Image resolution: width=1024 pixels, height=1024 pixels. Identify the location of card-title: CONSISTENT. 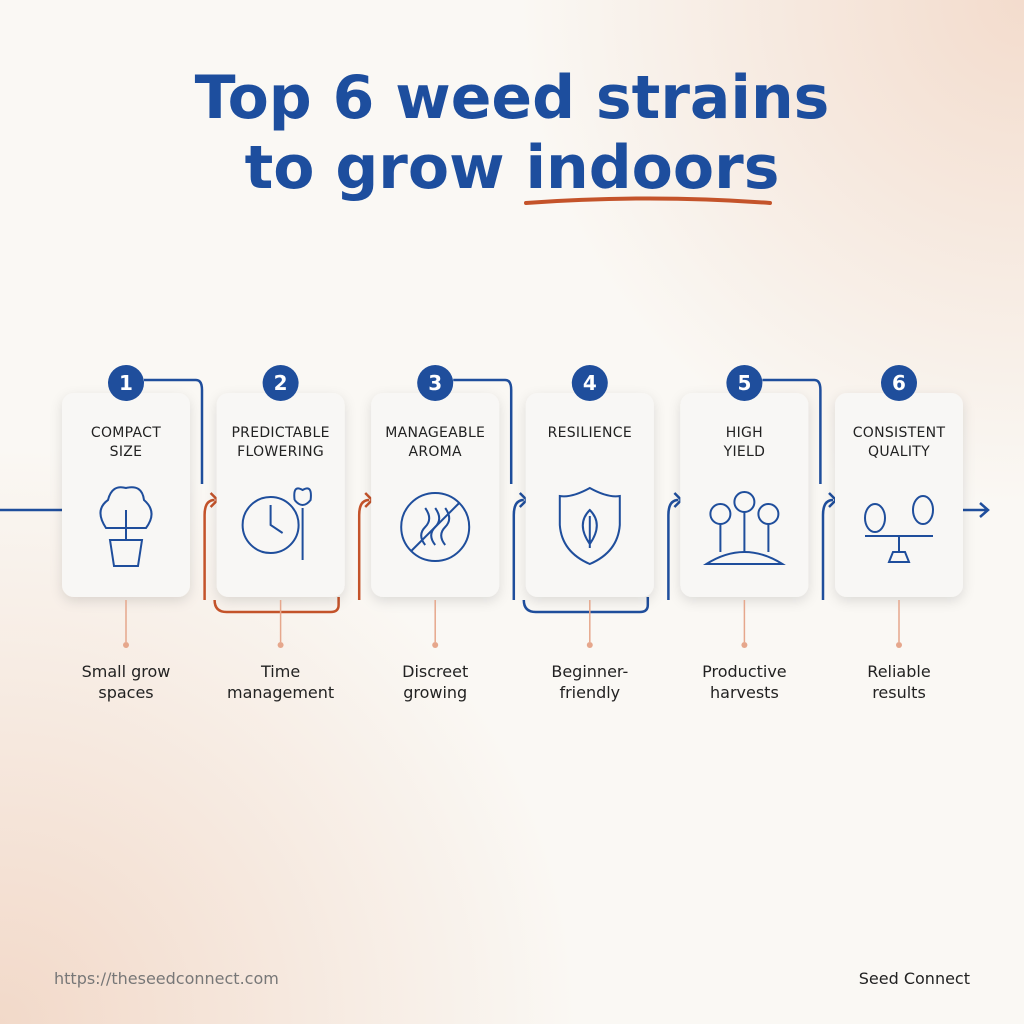
(899, 433).